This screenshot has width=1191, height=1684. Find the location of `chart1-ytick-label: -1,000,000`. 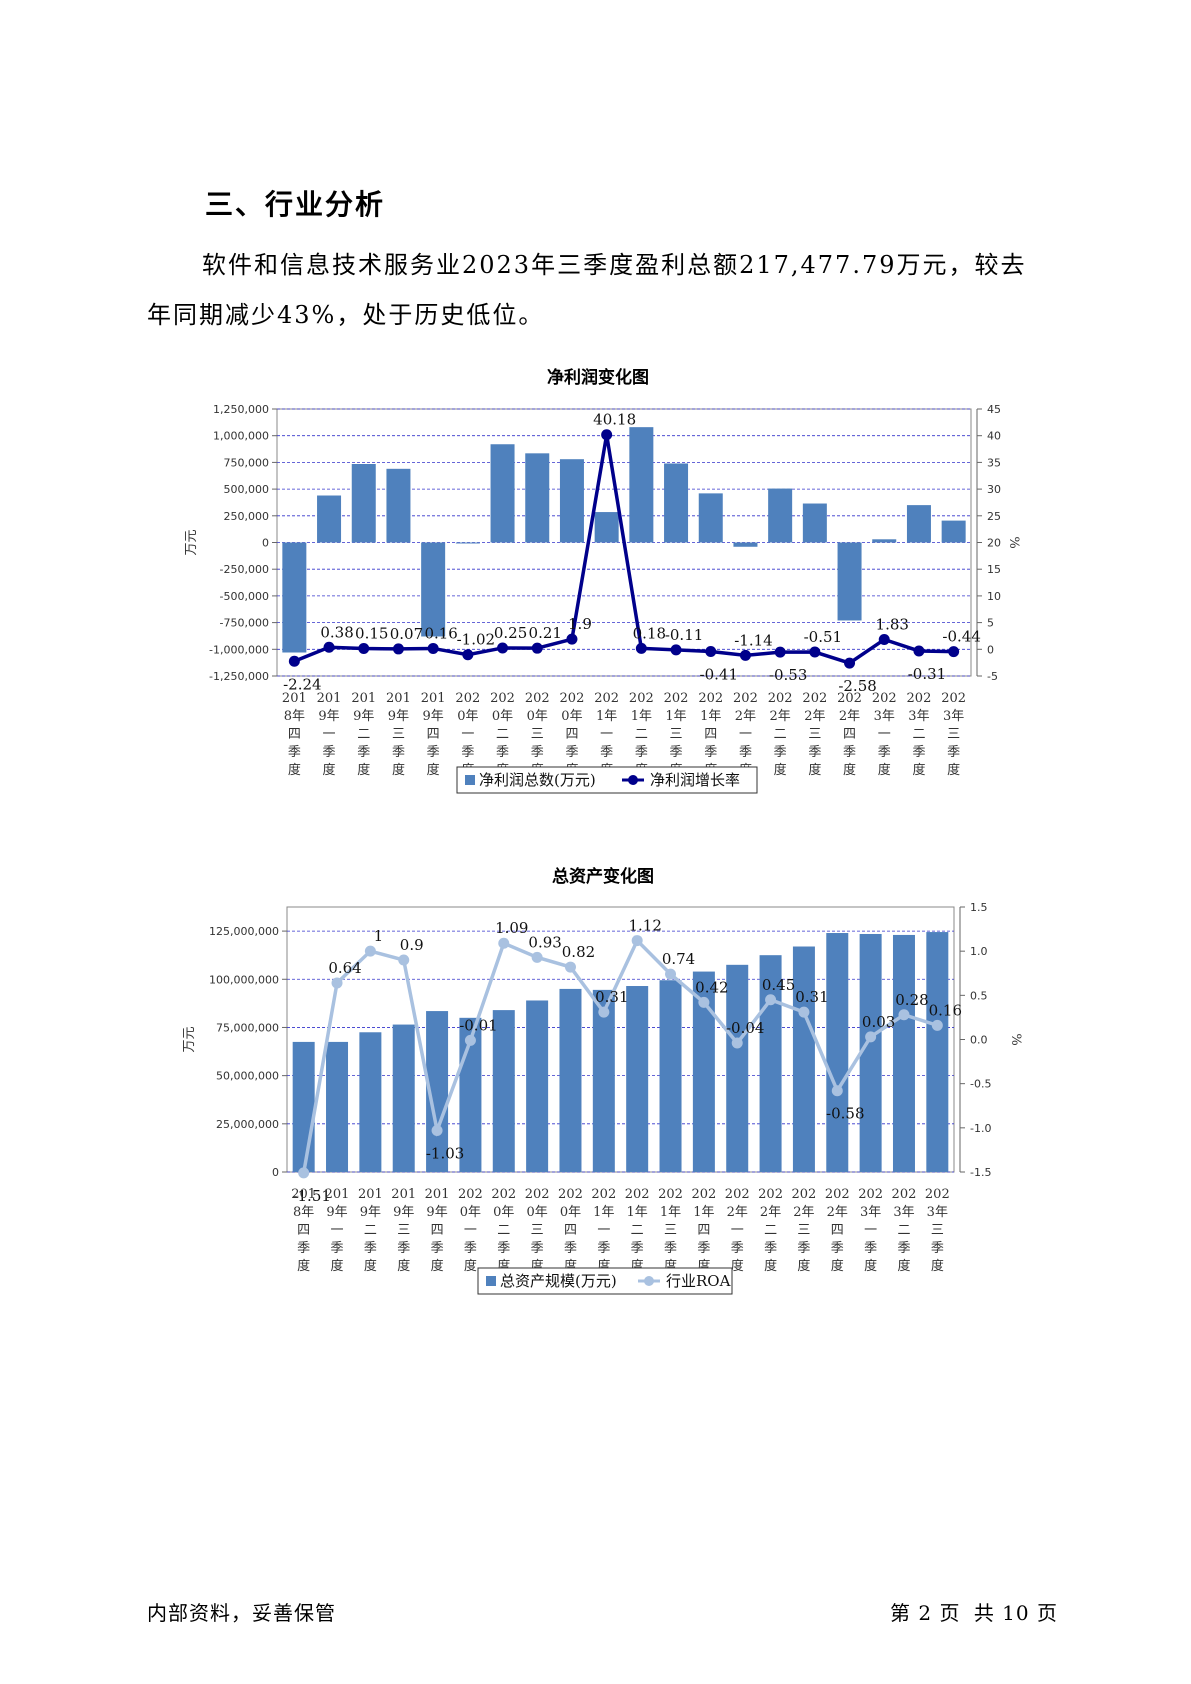

chart1-ytick-label: -1,000,000 is located at coordinates (239, 649).